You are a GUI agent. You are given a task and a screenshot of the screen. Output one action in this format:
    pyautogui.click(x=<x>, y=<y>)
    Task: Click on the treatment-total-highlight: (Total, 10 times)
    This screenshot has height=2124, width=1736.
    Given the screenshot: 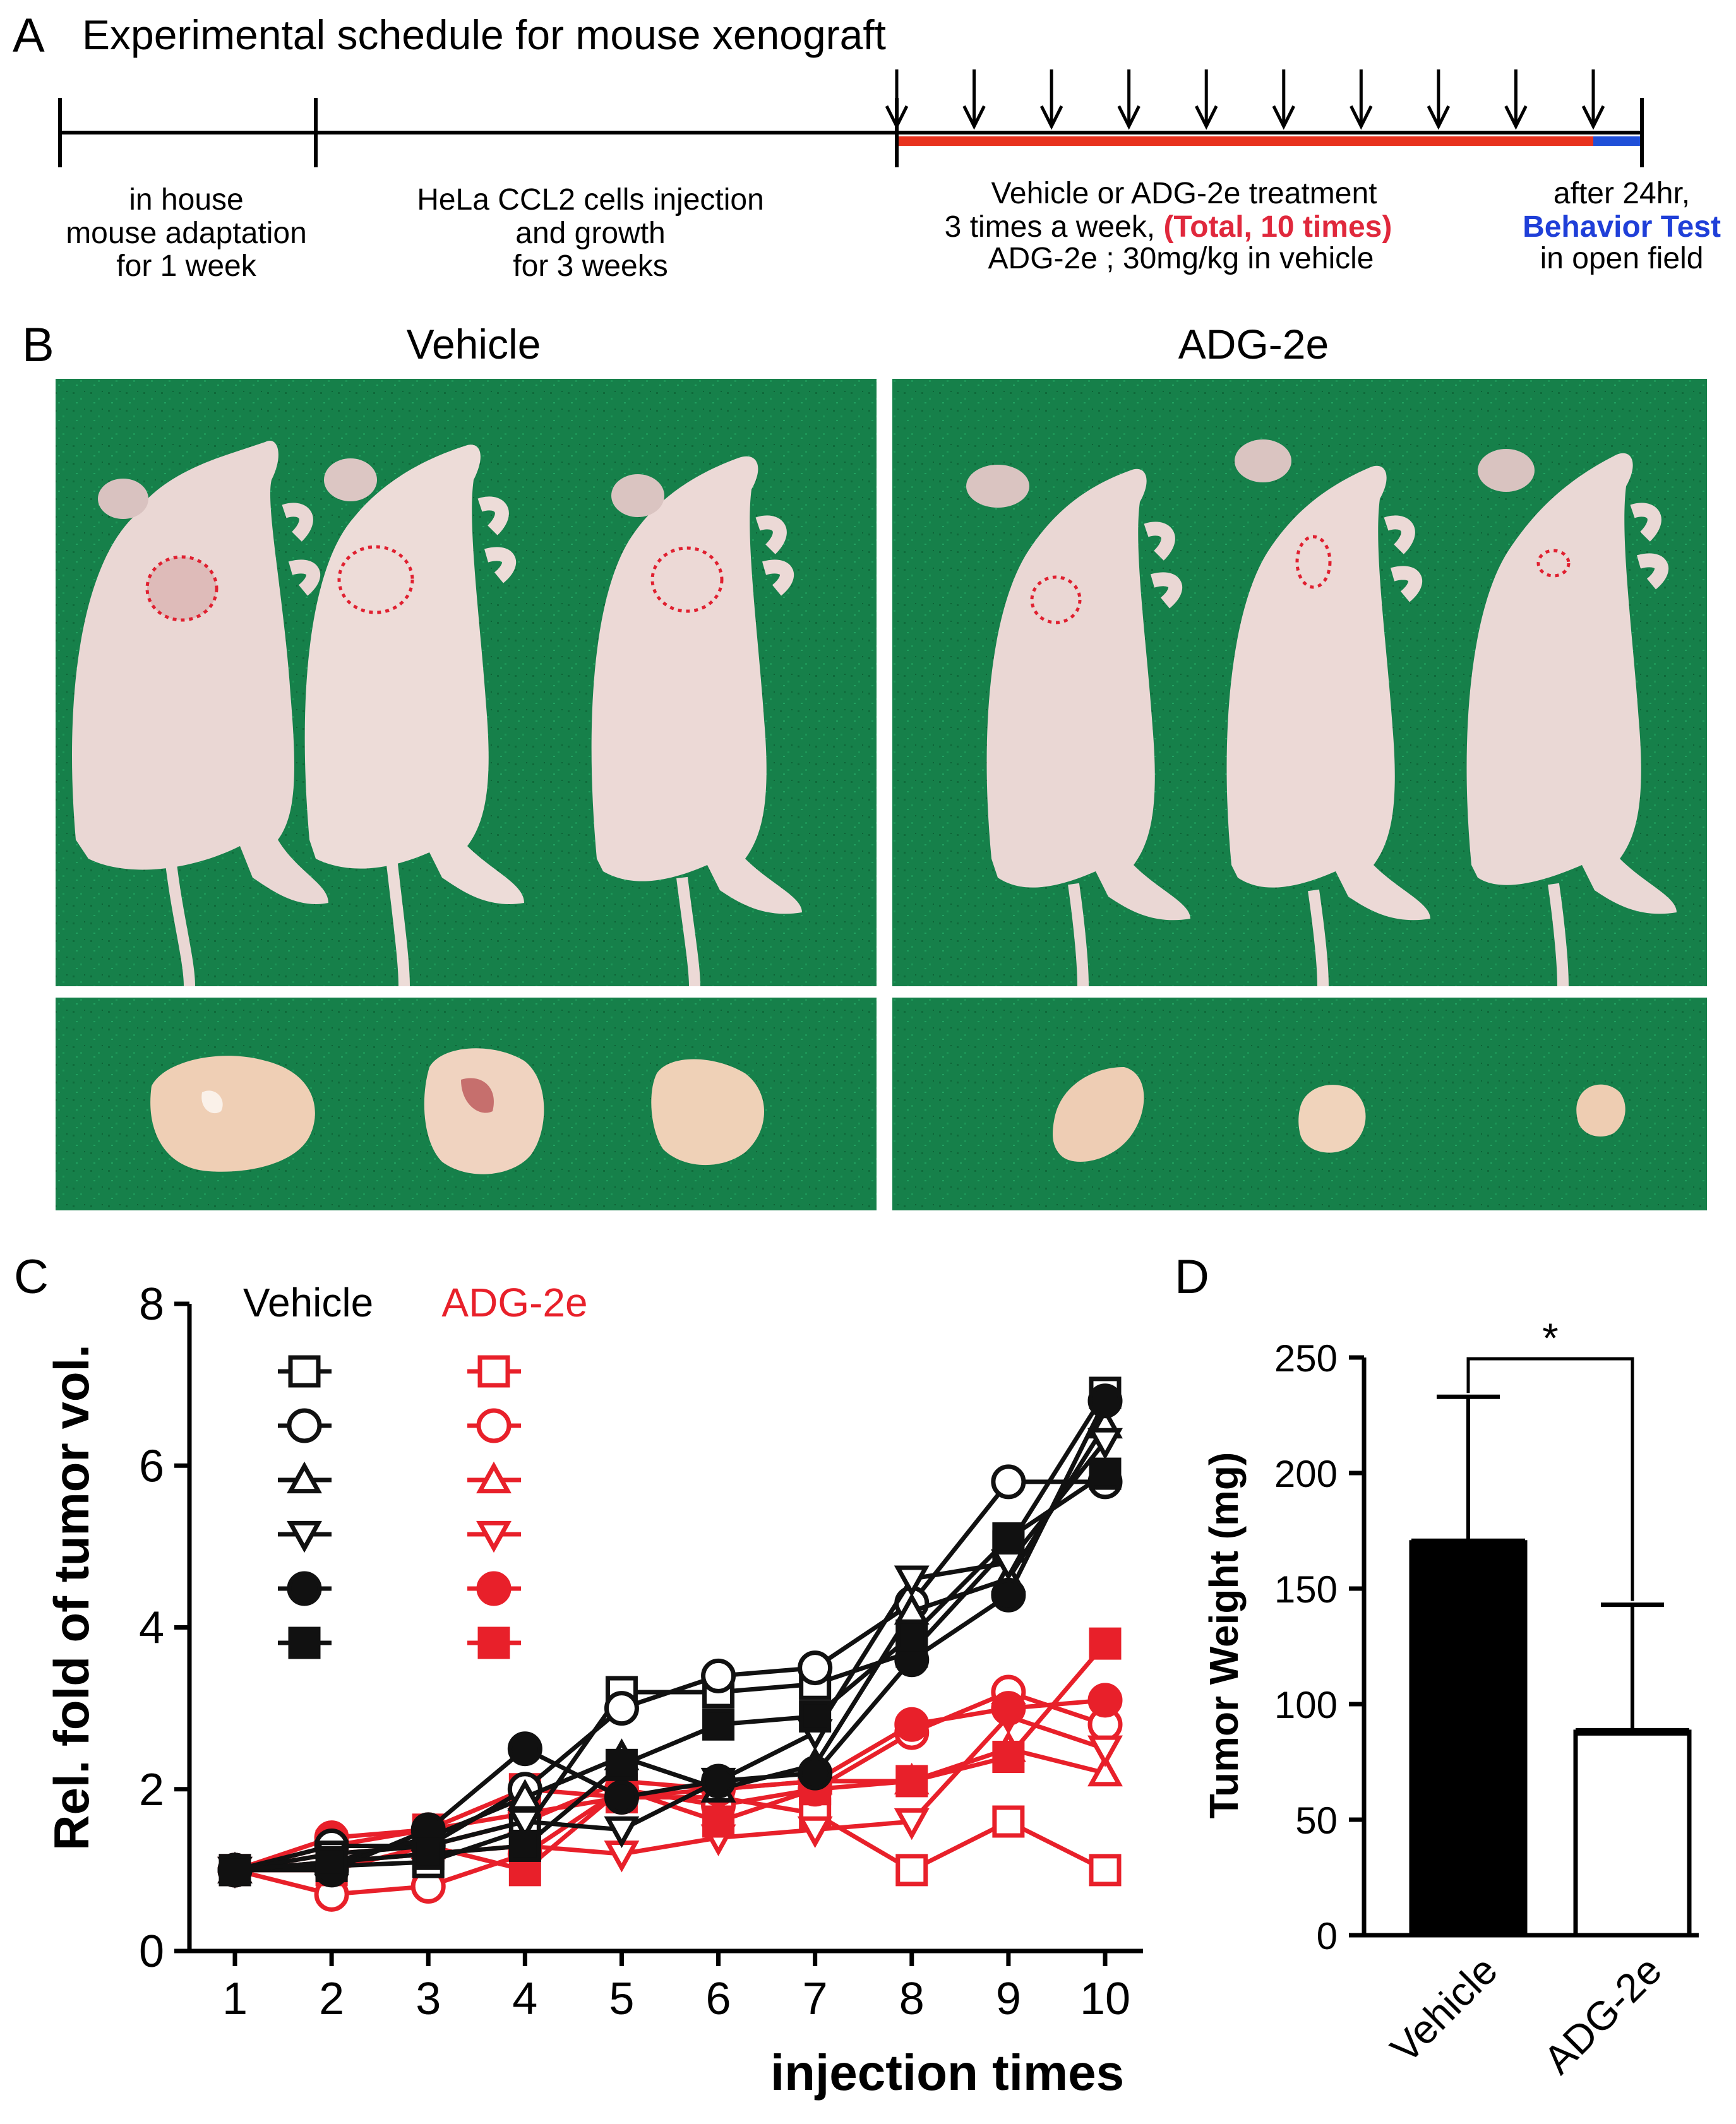 What is the action you would take?
    pyautogui.click(x=1277, y=227)
    